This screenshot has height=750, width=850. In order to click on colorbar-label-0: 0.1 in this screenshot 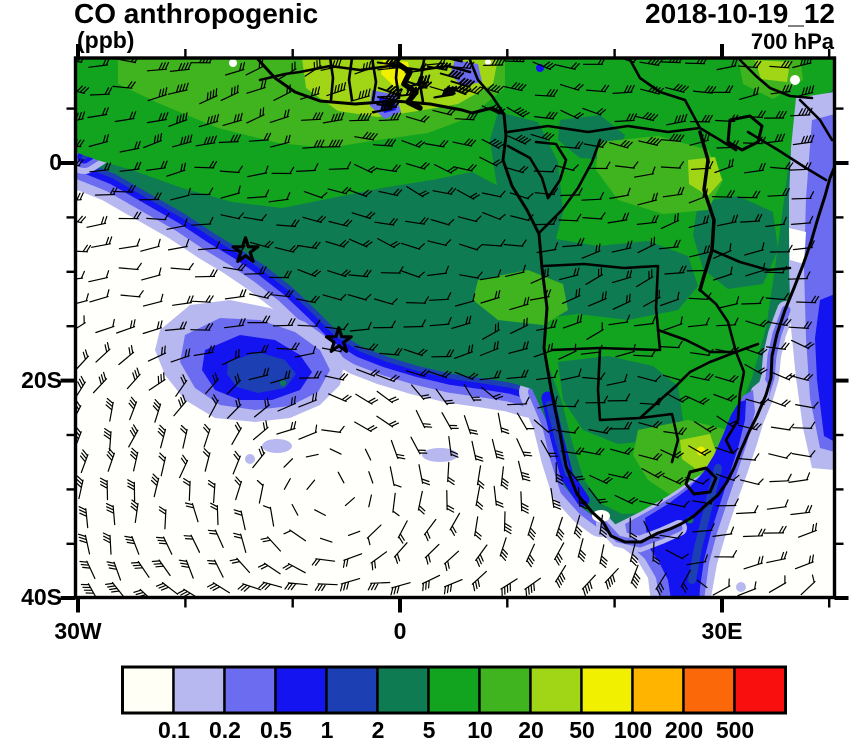, I will do `click(174, 730)`.